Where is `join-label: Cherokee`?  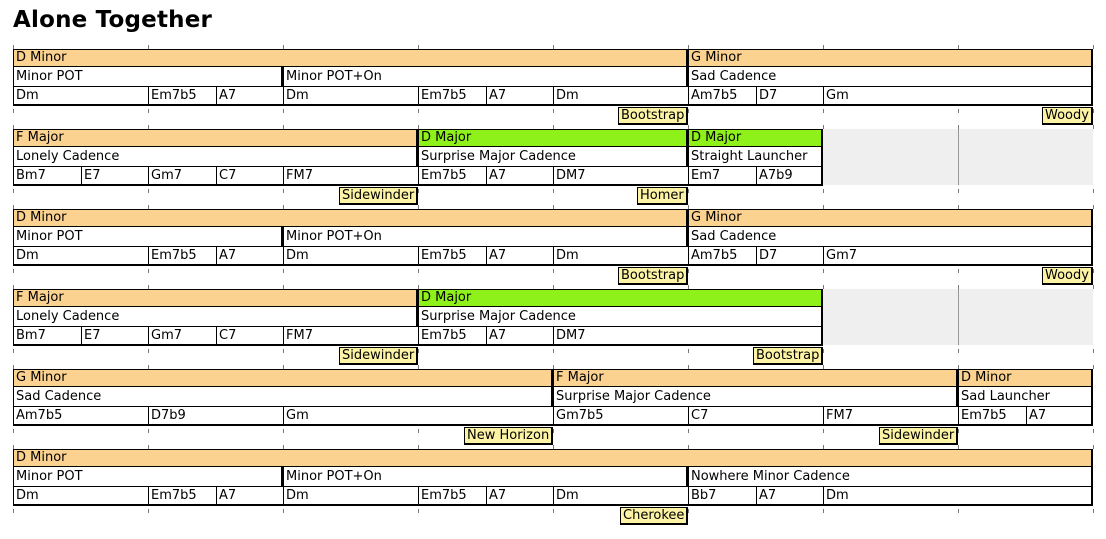 join-label: Cherokee is located at coordinates (654, 516).